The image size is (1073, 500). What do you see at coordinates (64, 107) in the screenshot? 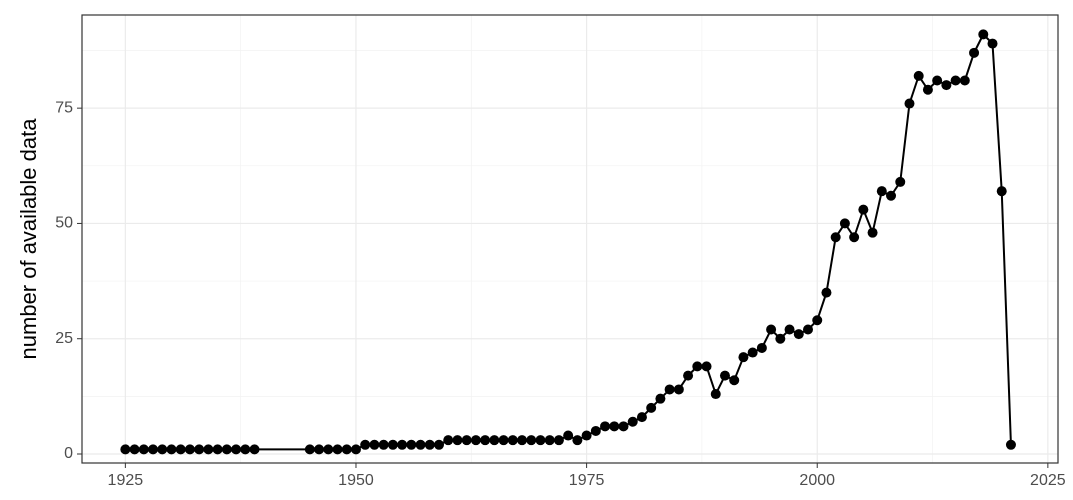
I see `y-tick-label: 75` at bounding box center [64, 107].